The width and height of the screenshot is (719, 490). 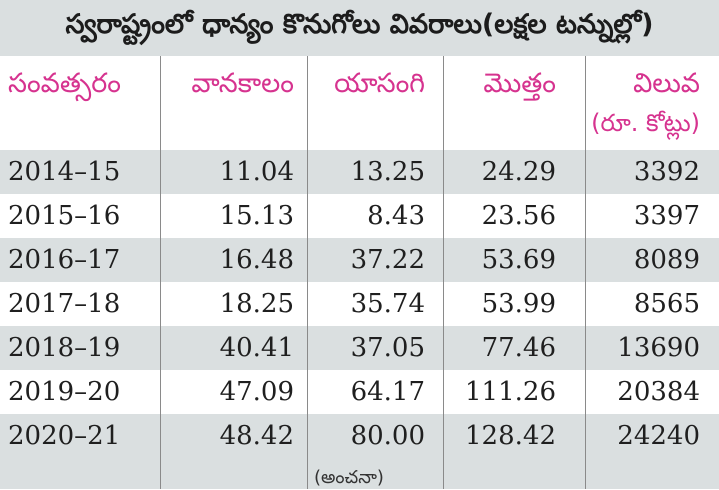 I want to click on cell-total: 128.42, so click(x=510, y=436).